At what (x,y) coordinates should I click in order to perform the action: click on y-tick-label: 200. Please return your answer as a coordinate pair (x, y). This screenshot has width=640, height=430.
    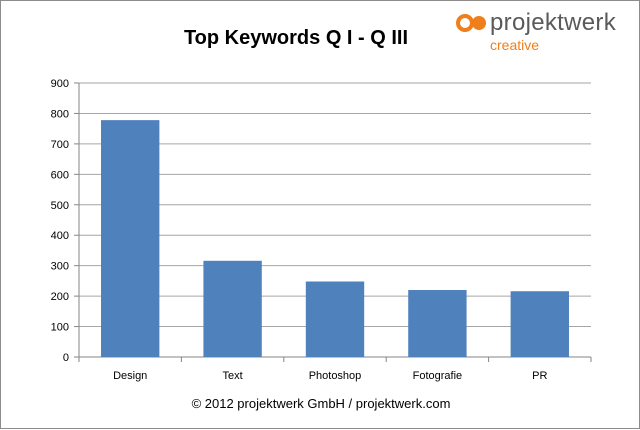
    Looking at the image, I should click on (60, 297).